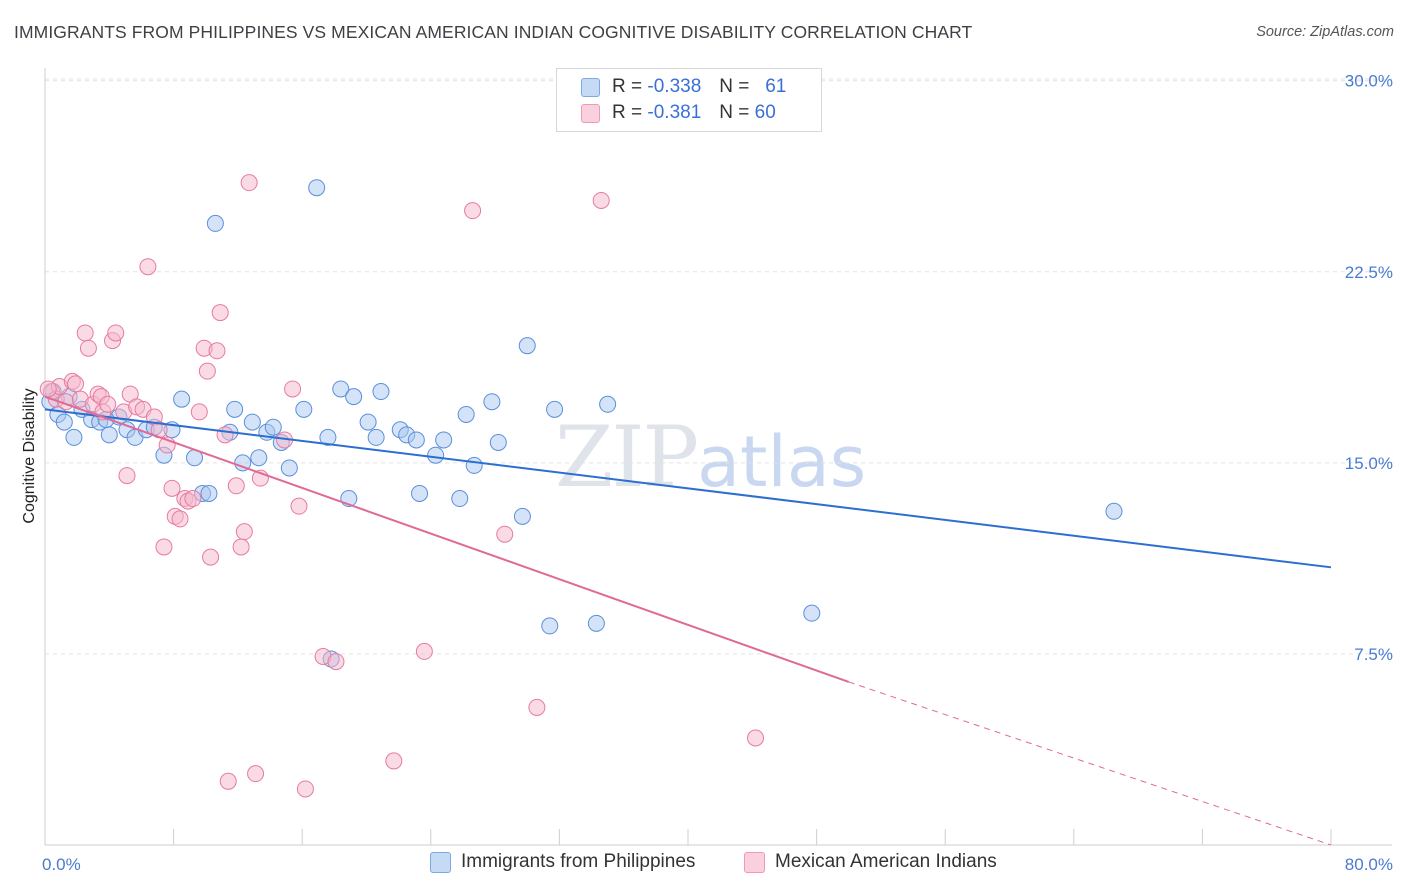 The image size is (1406, 892). What do you see at coordinates (886, 861) in the screenshot?
I see `legend-label-mexican: Mexican American Indians` at bounding box center [886, 861].